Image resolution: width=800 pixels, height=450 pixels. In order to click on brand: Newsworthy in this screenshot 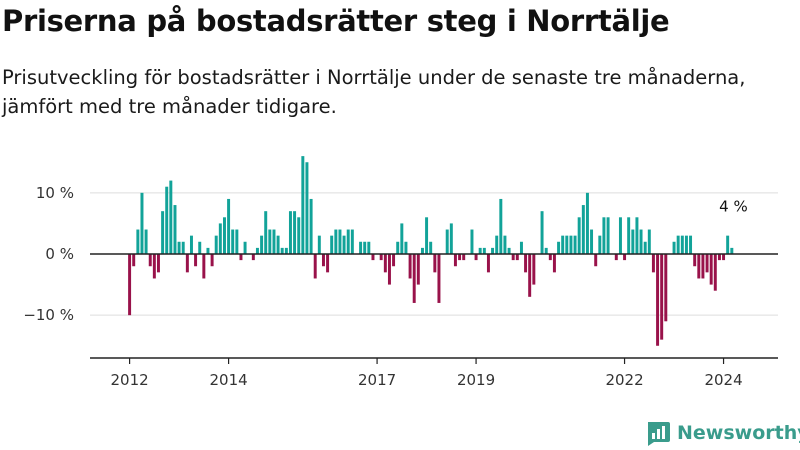, I will do `click(722, 433)`.